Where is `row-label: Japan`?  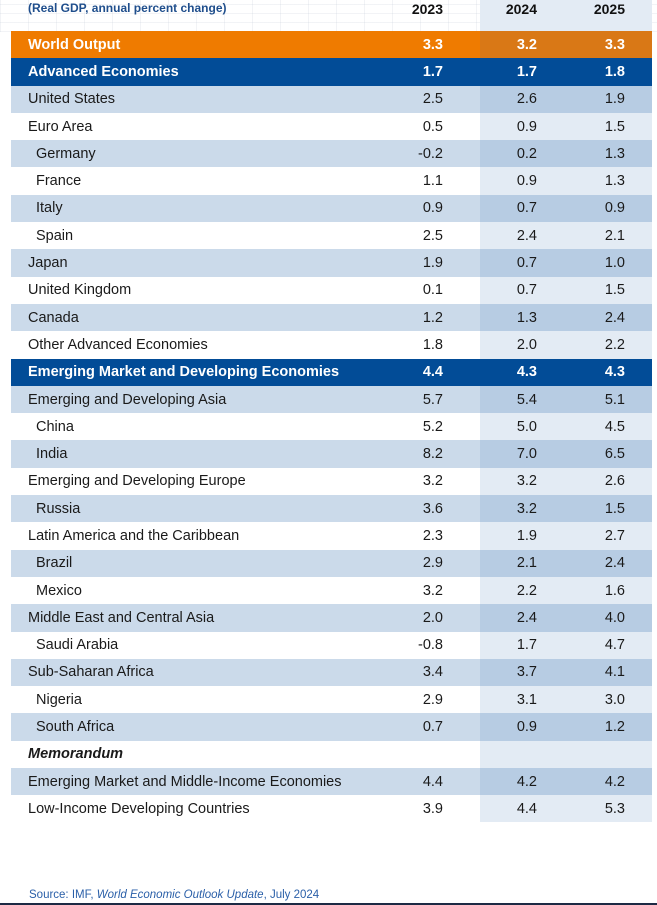
row-label: Japan is located at coordinates (48, 263).